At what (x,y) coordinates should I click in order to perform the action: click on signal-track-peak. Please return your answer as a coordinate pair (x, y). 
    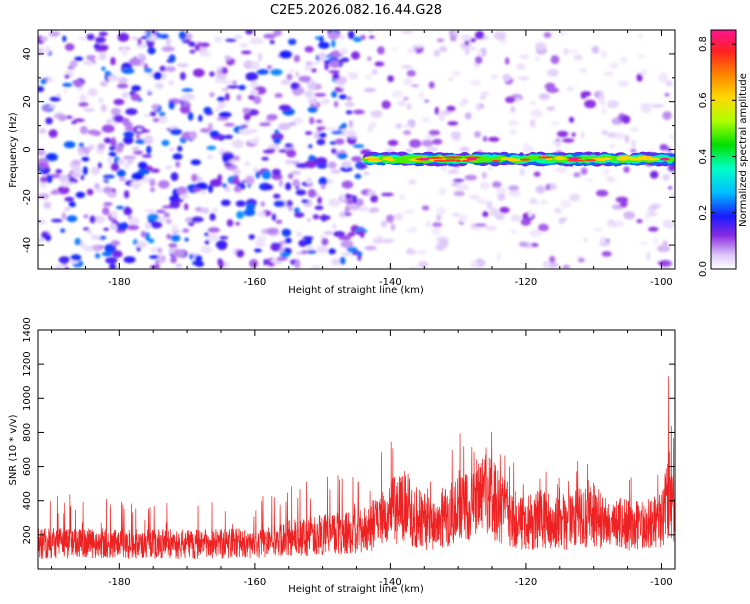
    Looking at the image, I should click on (664, 159).